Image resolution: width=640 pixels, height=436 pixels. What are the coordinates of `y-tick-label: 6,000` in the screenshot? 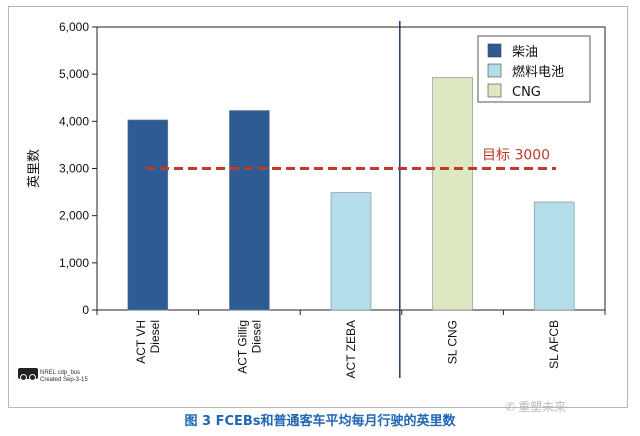 It's located at (74, 27).